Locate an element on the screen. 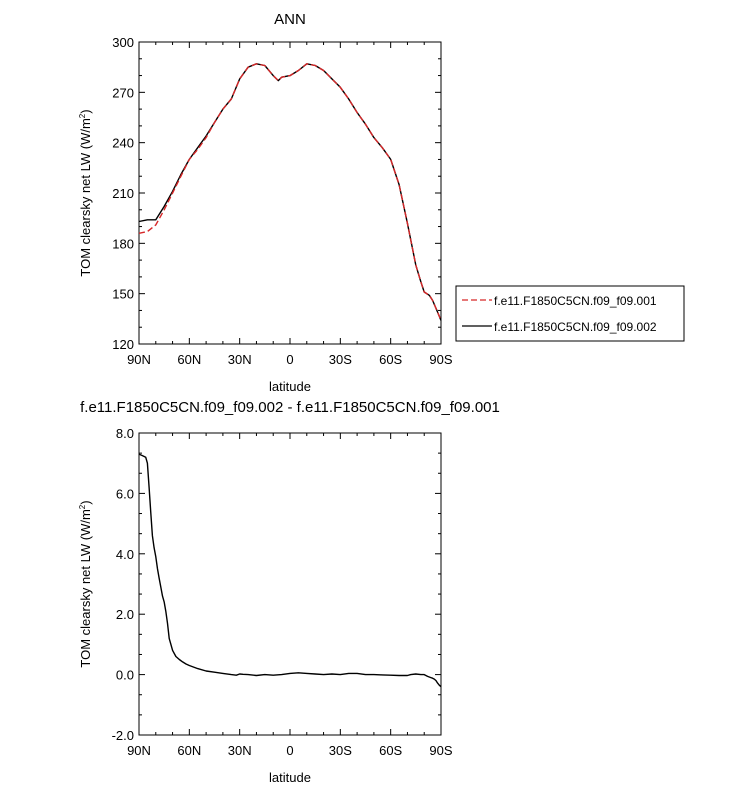 This screenshot has height=790, width=733. bottom-x-tick-label: 30N is located at coordinates (240, 750).